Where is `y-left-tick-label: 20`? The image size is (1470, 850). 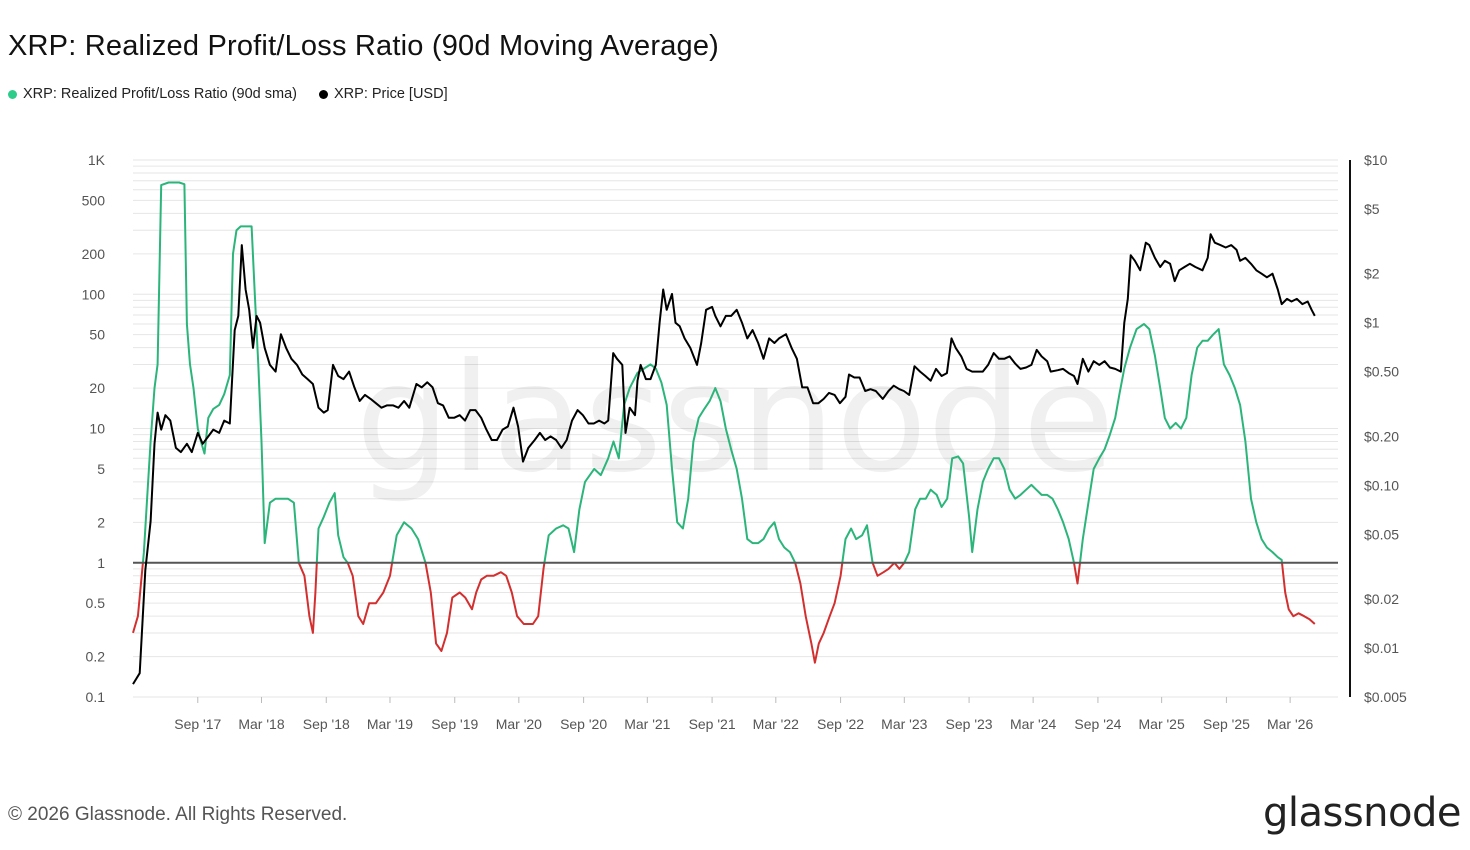 y-left-tick-label: 20 is located at coordinates (97, 388).